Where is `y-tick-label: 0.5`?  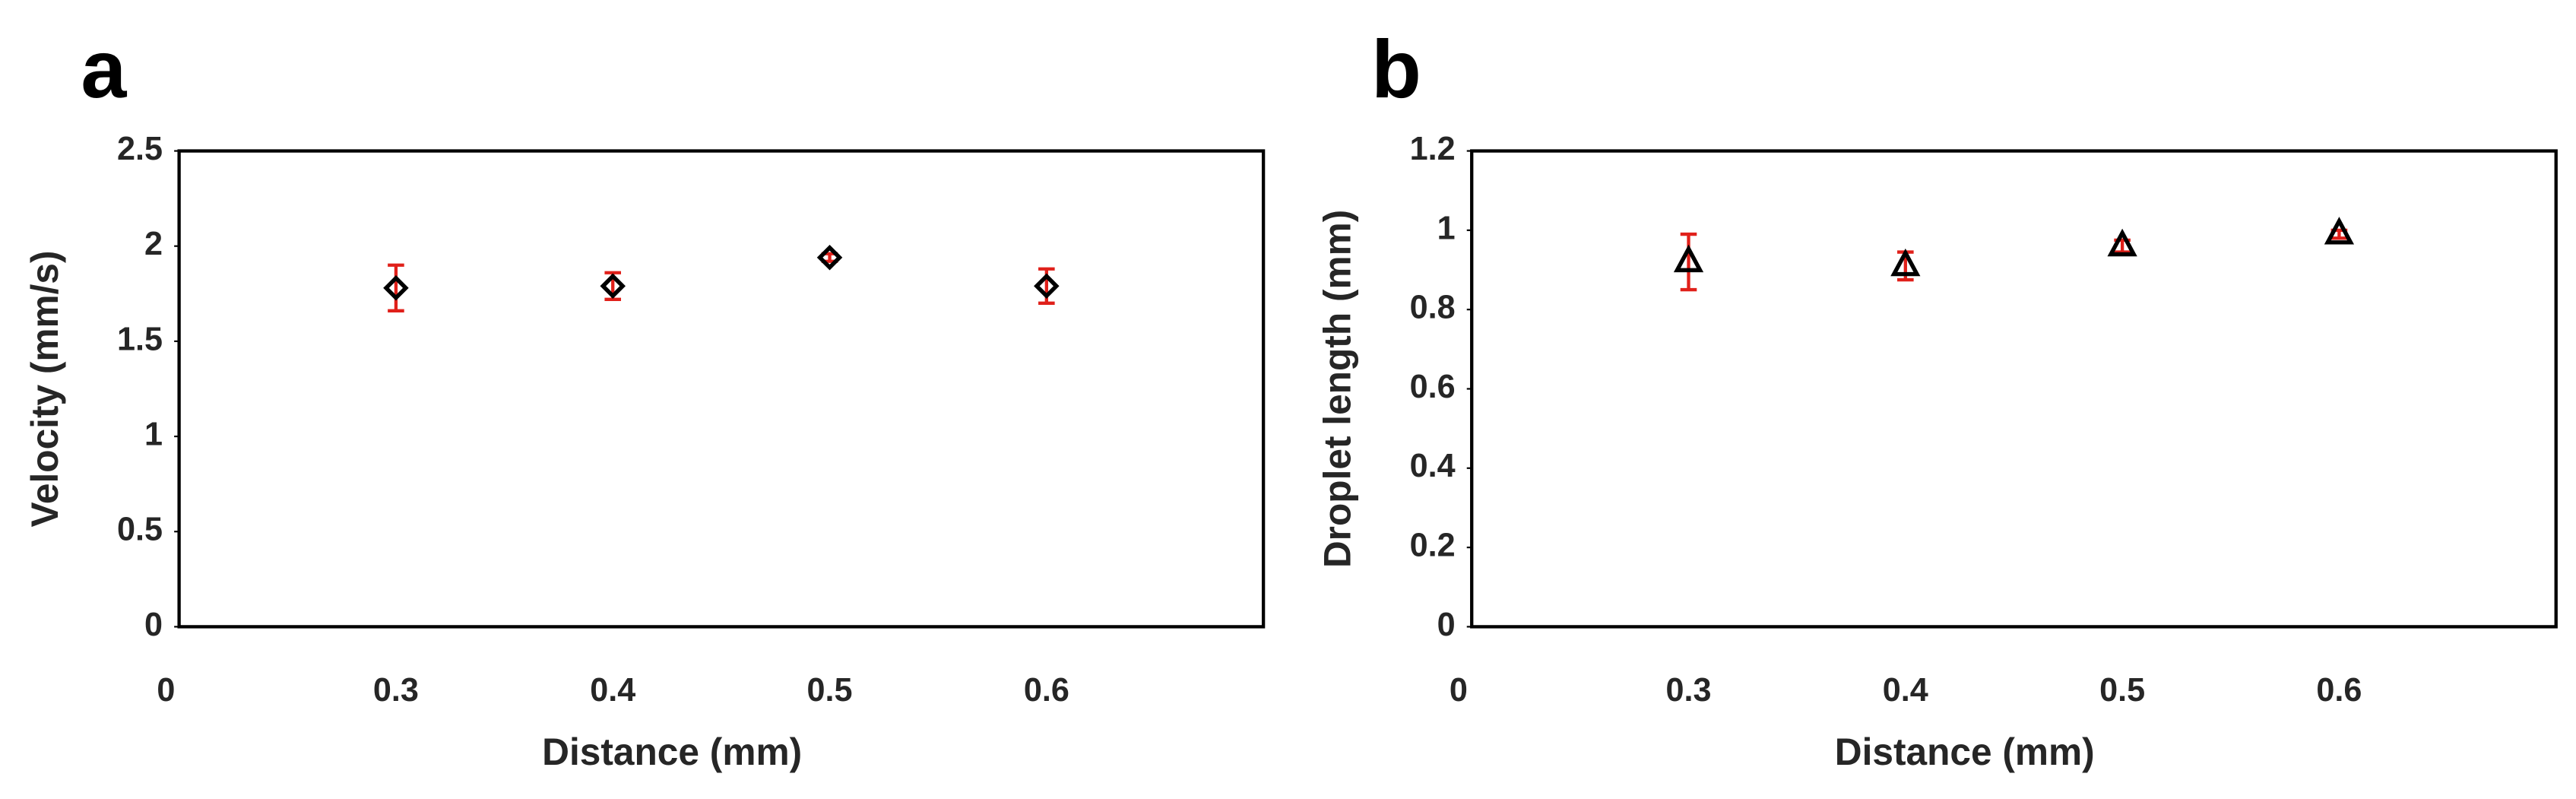 y-tick-label: 0.5 is located at coordinates (140, 530).